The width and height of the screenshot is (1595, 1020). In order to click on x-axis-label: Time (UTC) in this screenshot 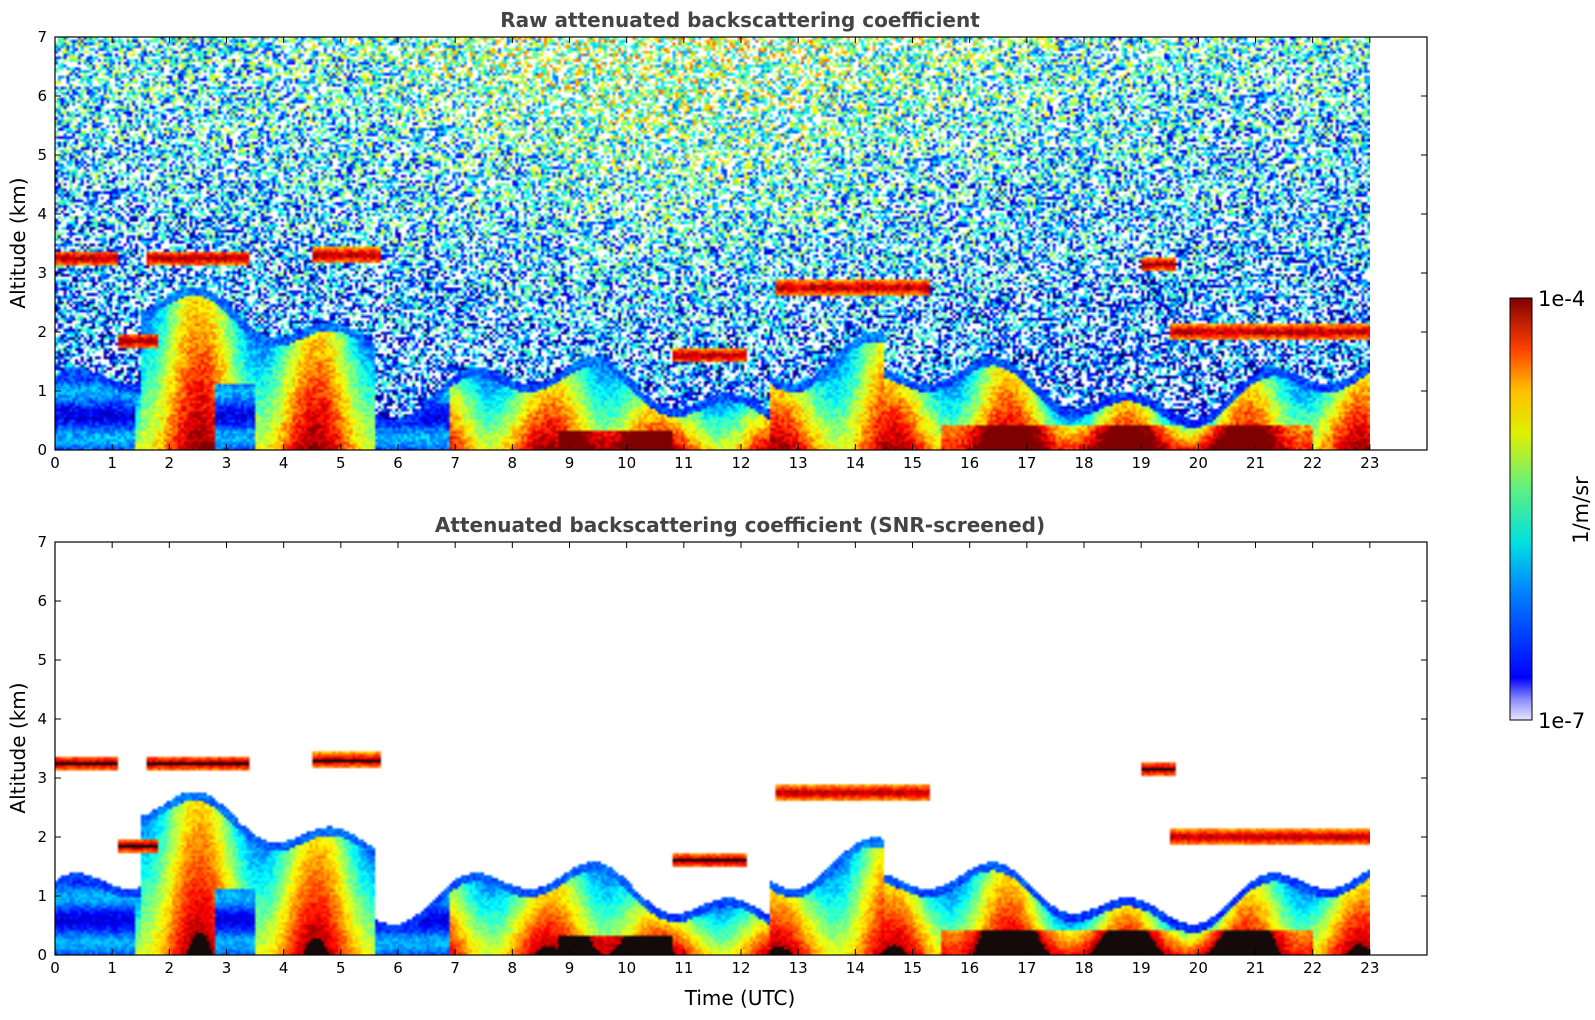, I will do `click(740, 998)`.